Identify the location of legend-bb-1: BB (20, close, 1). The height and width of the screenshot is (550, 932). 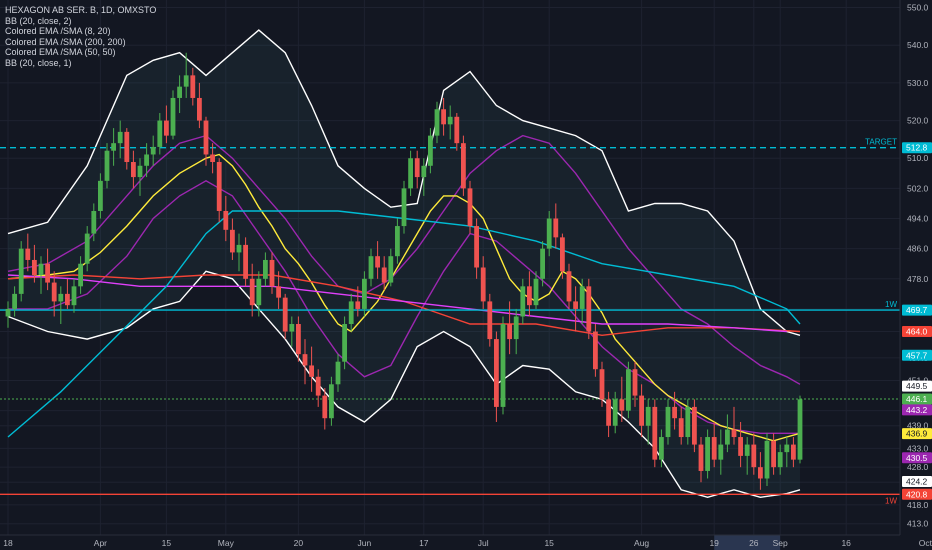
(38, 62).